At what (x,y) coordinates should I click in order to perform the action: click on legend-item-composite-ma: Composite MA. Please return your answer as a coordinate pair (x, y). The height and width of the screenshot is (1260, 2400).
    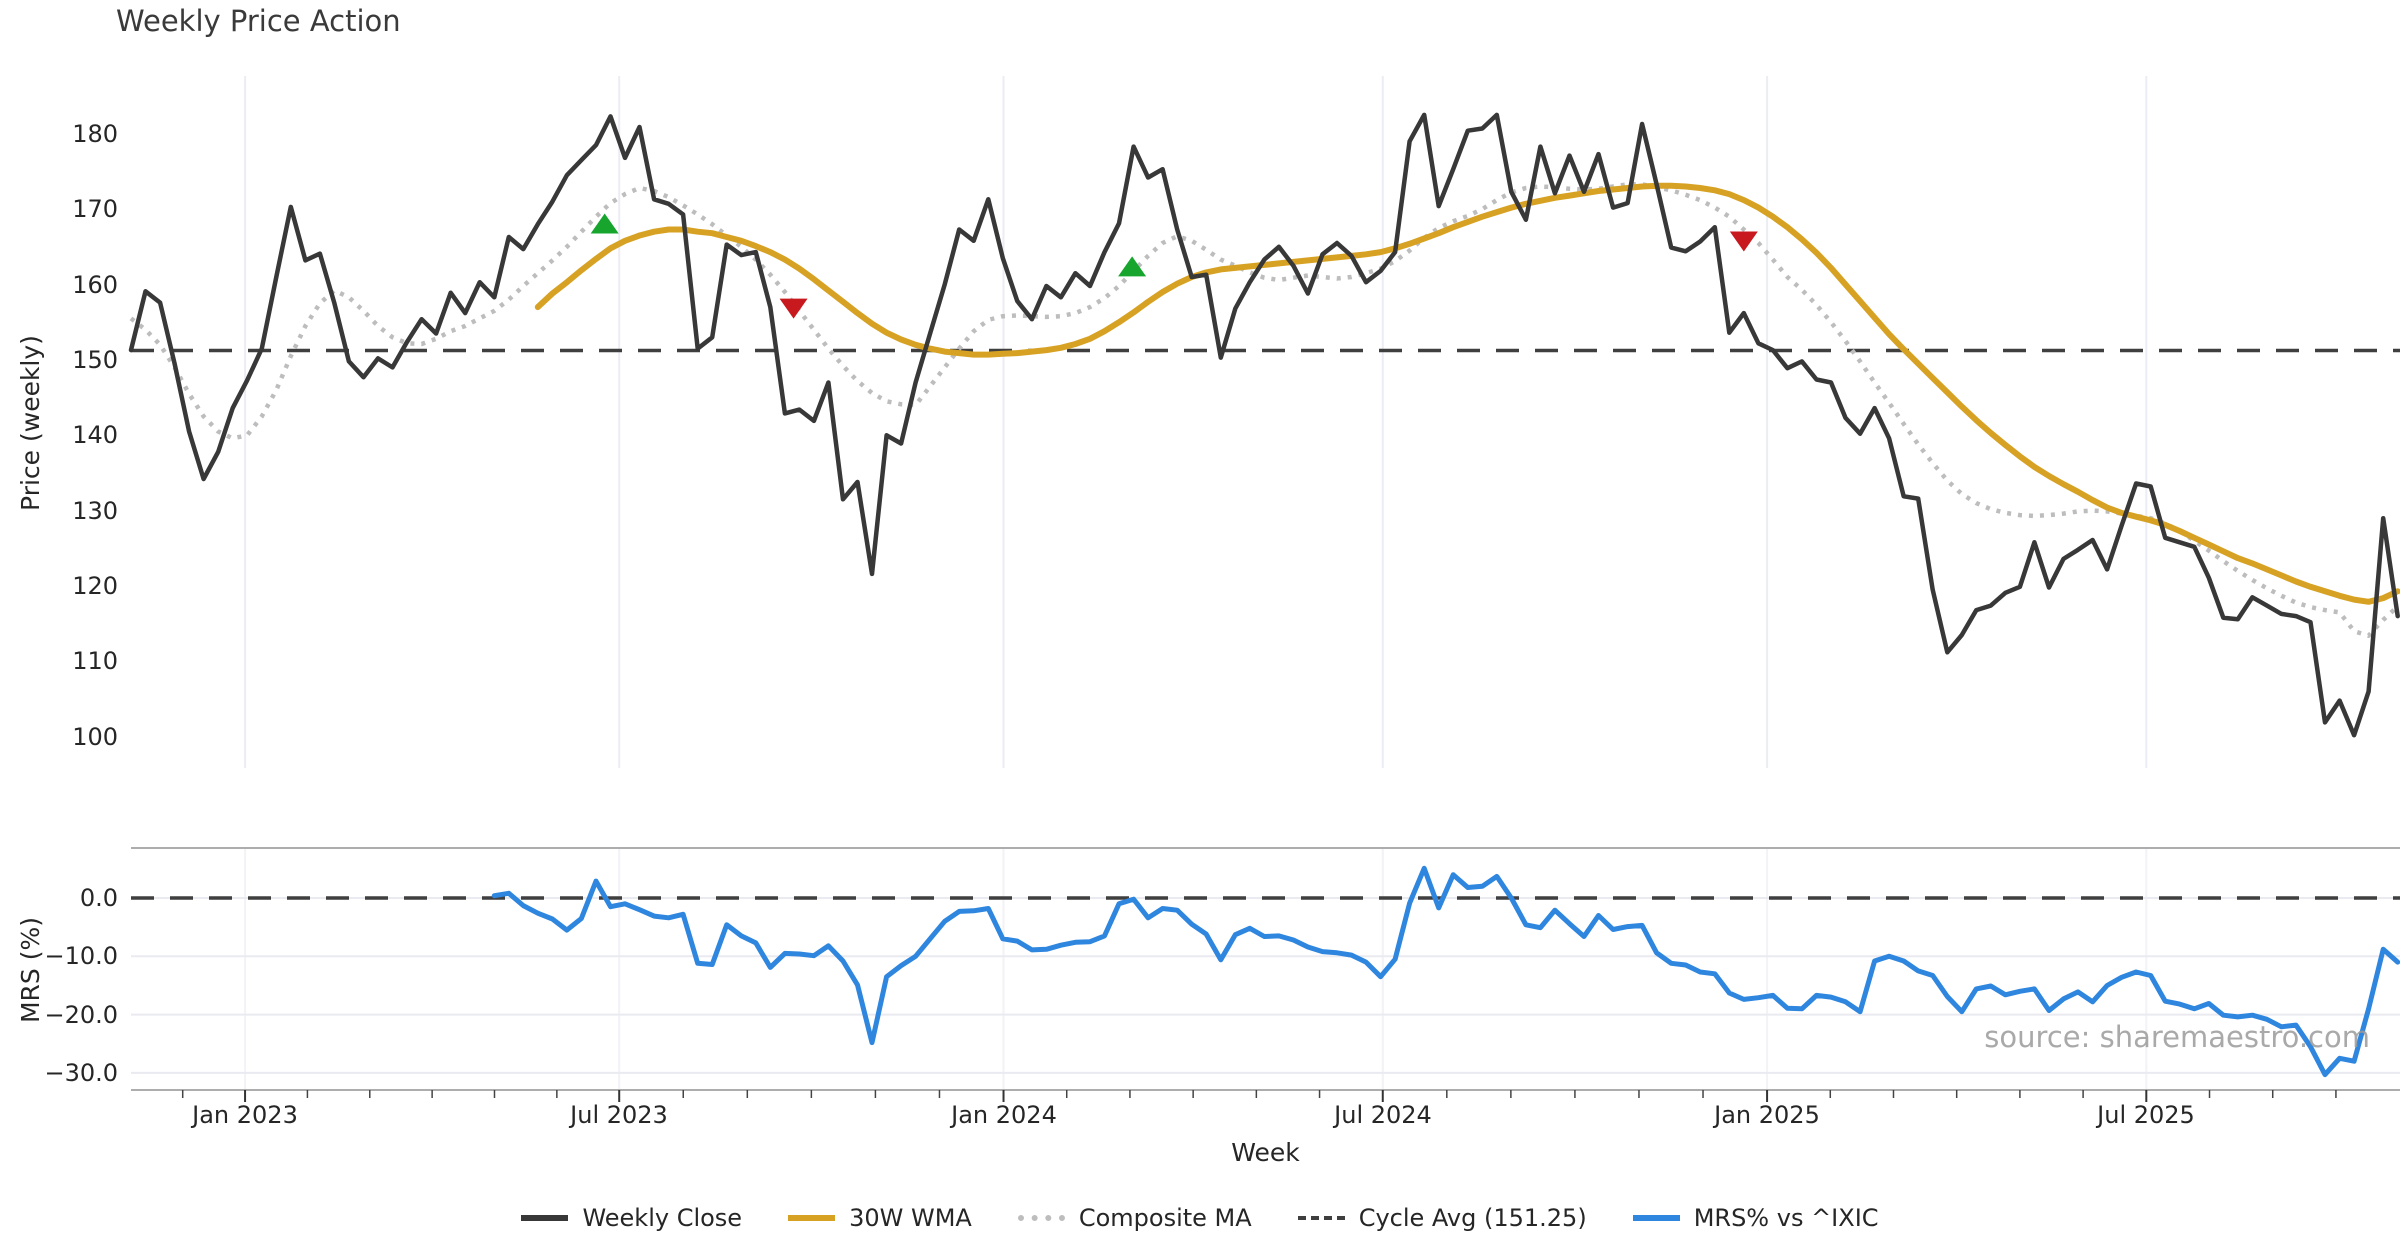
    Looking at the image, I should click on (1134, 1218).